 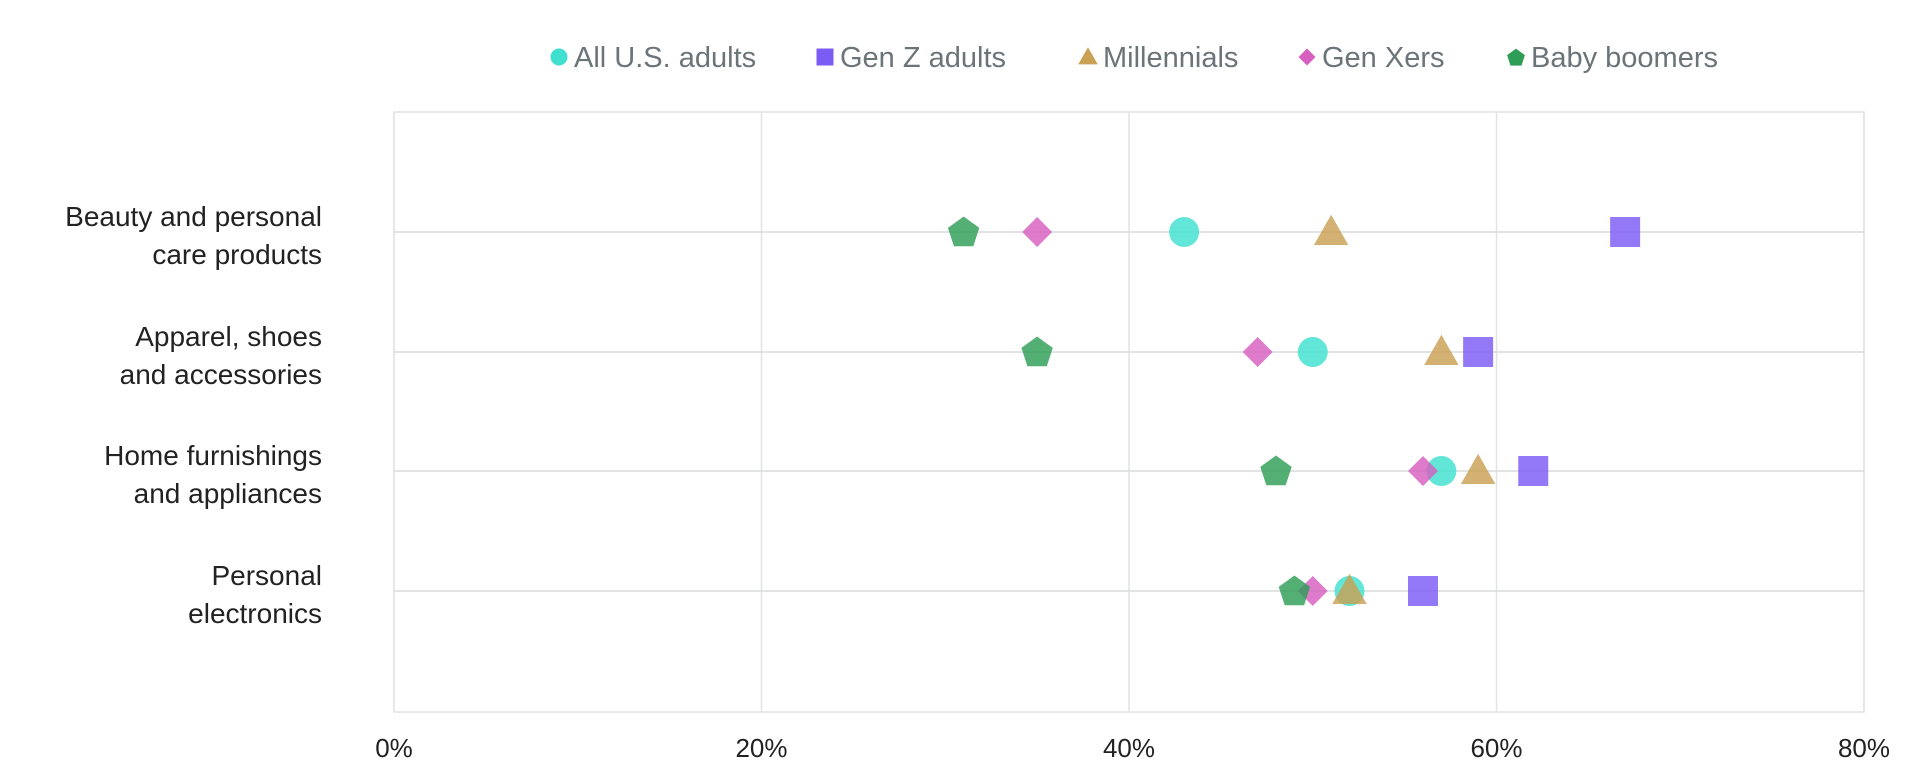 I want to click on category-label: Apparel, shoes, so click(x=228, y=336).